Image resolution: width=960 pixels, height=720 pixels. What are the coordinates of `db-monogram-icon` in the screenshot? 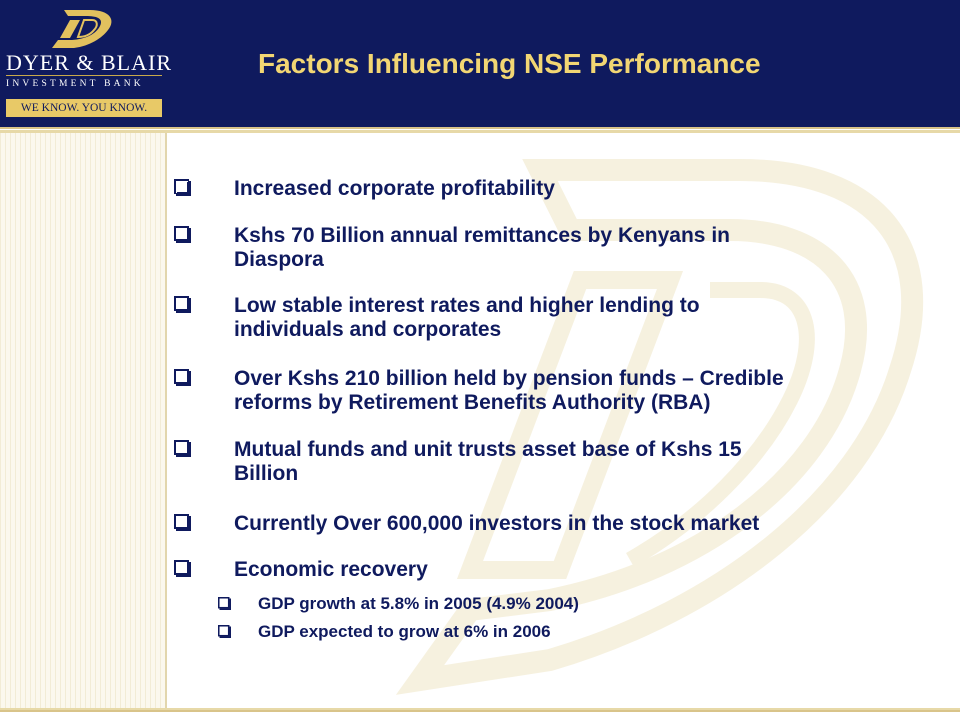 It's located at (82, 29).